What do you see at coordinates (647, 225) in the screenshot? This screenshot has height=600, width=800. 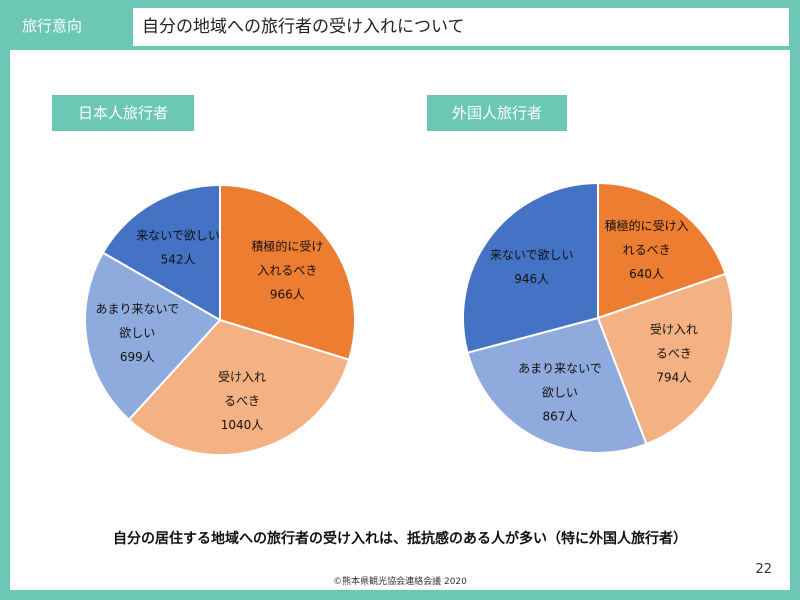 I see `pie-1-slice-0-label: 積極的に受け入` at bounding box center [647, 225].